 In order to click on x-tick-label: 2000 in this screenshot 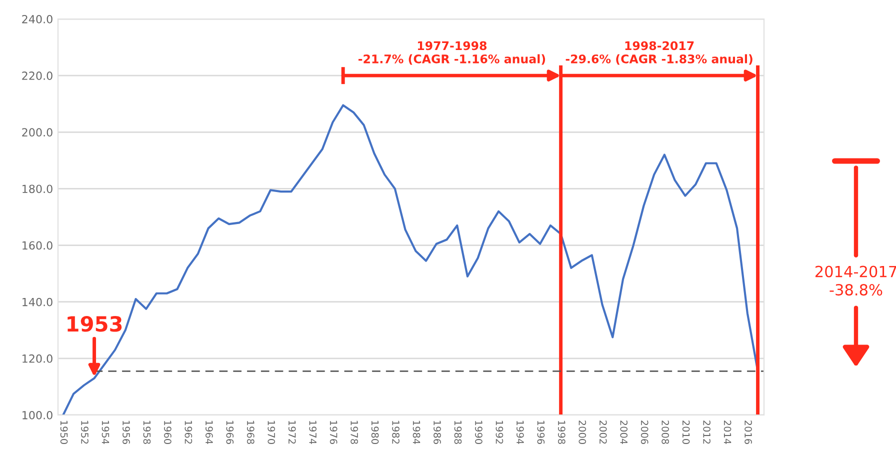, I will do `click(582, 432)`.